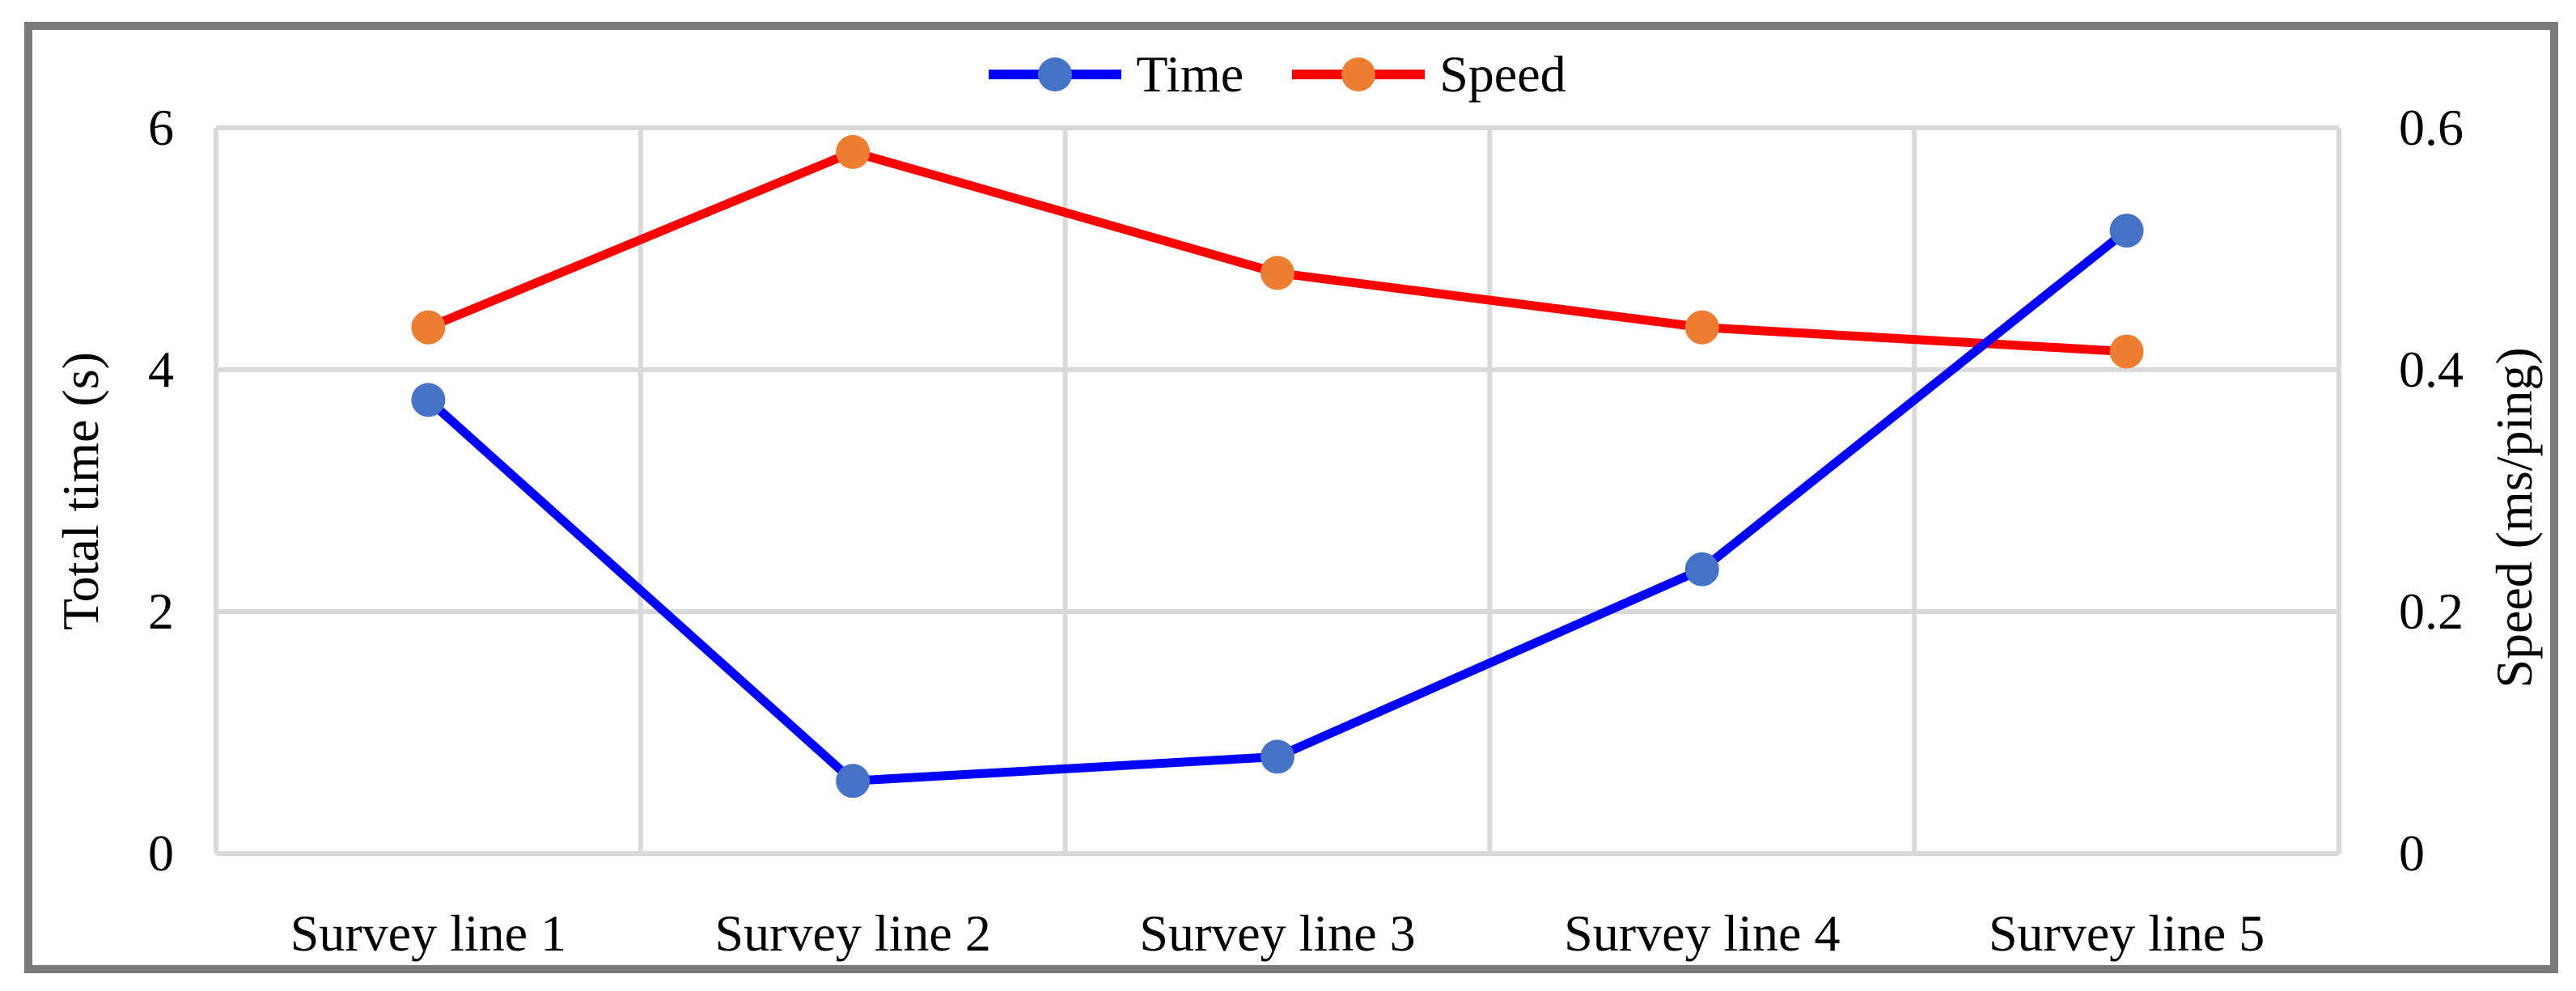  I want to click on category-label: Survey line 2, so click(852, 933).